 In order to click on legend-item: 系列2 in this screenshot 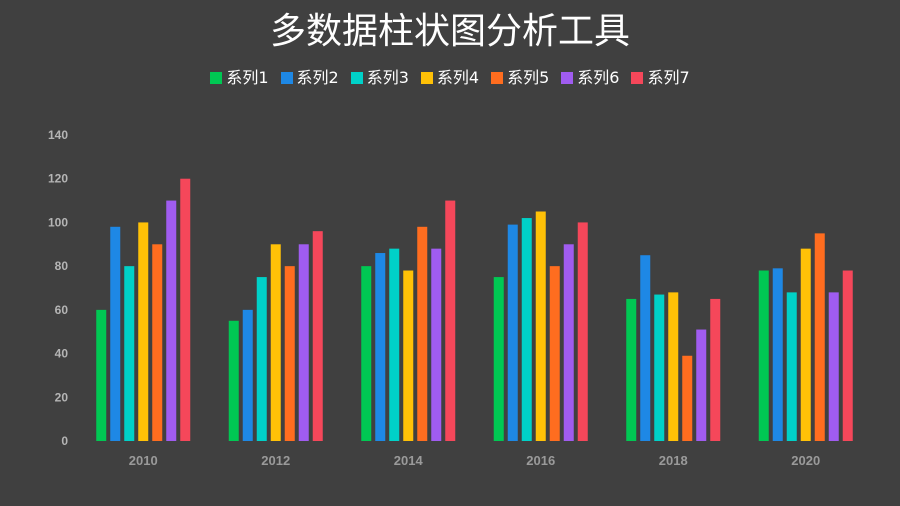, I will do `click(309, 78)`.